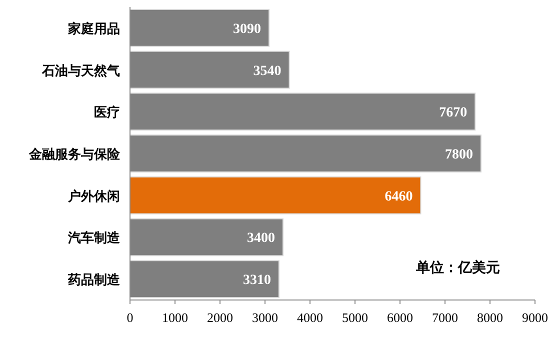  Describe the element at coordinates (398, 196) in the screenshot. I see `data-label: 6460` at that location.